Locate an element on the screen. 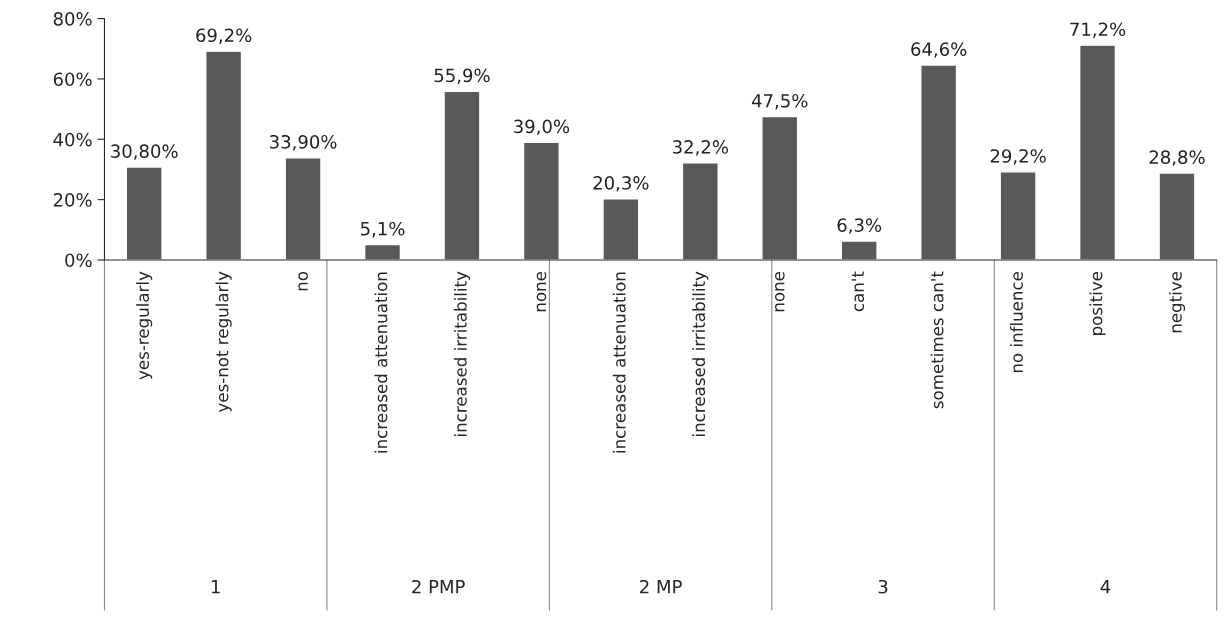 The width and height of the screenshot is (1229, 619). data-label: 6,3% is located at coordinates (859, 226).